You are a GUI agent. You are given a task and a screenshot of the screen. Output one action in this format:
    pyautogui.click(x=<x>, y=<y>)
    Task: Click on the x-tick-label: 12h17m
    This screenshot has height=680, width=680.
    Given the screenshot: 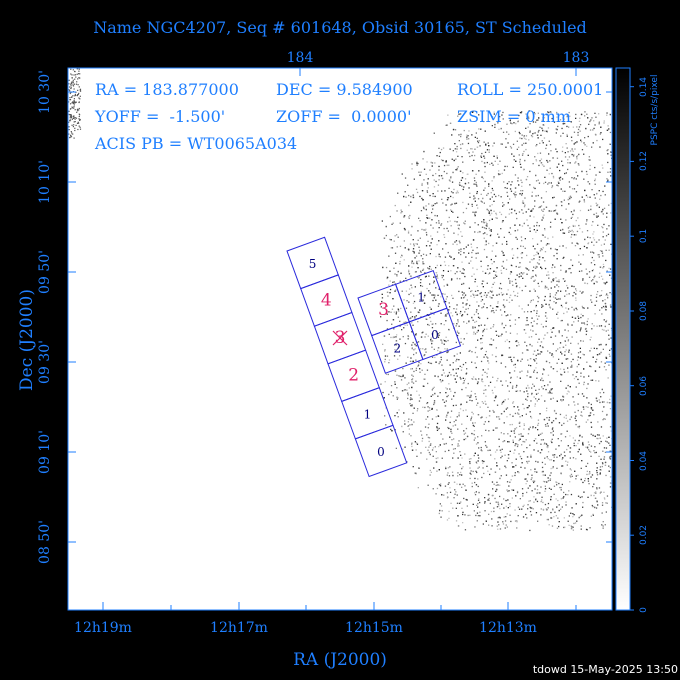 What is the action you would take?
    pyautogui.click(x=239, y=628)
    